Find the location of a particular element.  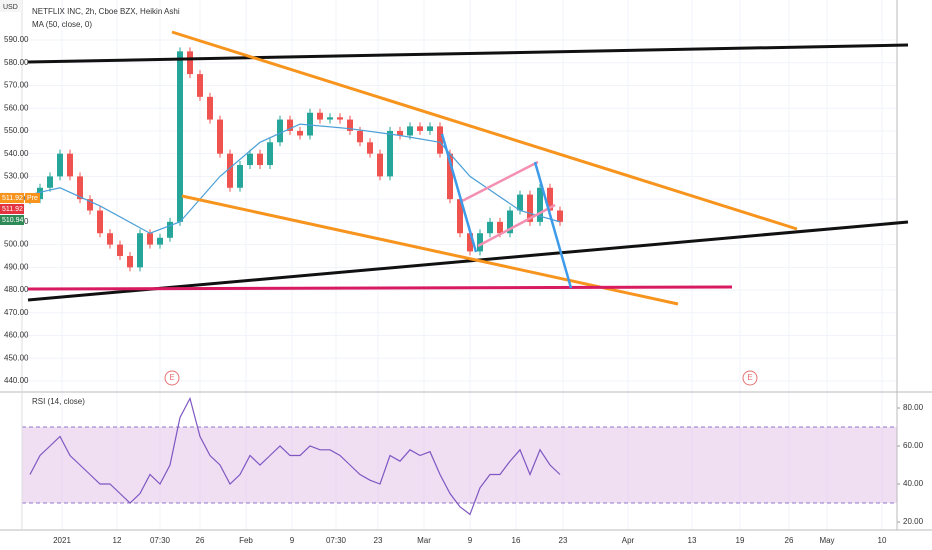

y-tick-label: 490.00 is located at coordinates (16, 266).